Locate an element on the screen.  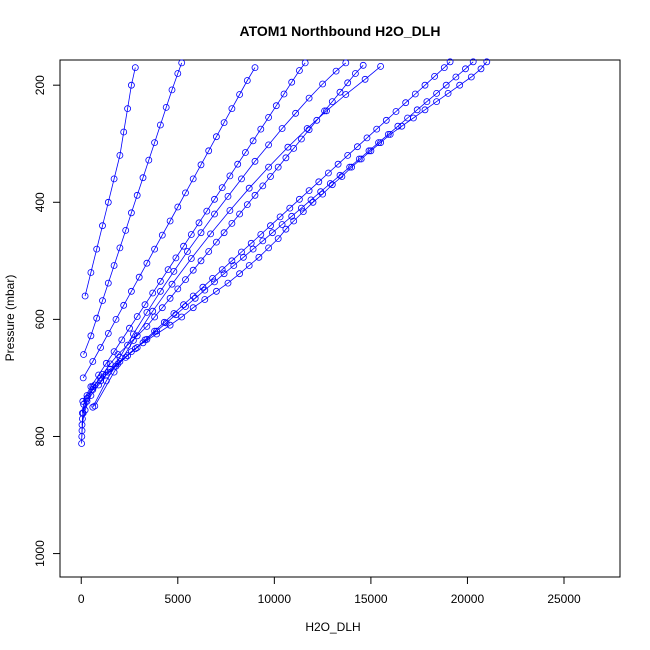
x-tick-label: 20000 is located at coordinates (468, 599).